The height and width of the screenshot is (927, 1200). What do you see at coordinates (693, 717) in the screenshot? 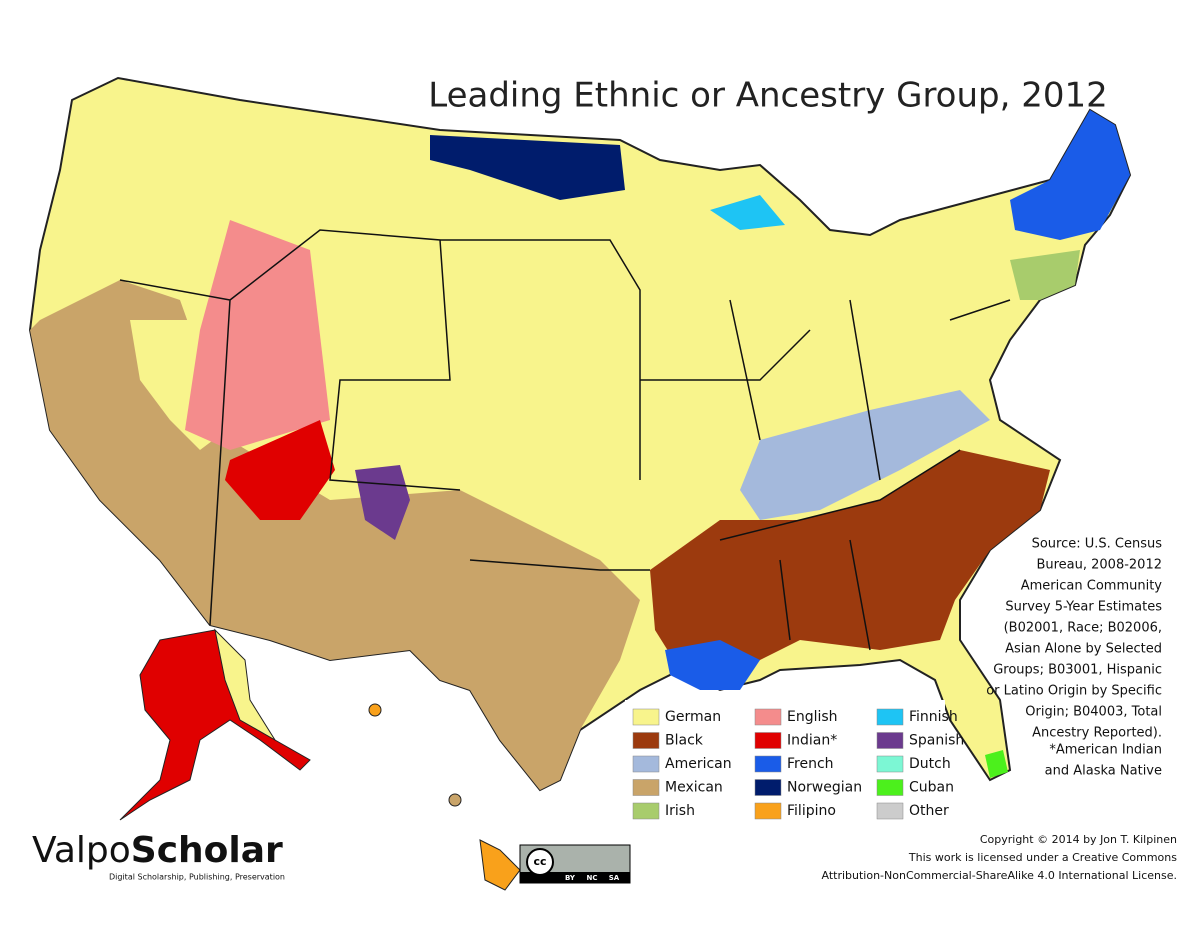
I see `legend-label: German` at bounding box center [693, 717].